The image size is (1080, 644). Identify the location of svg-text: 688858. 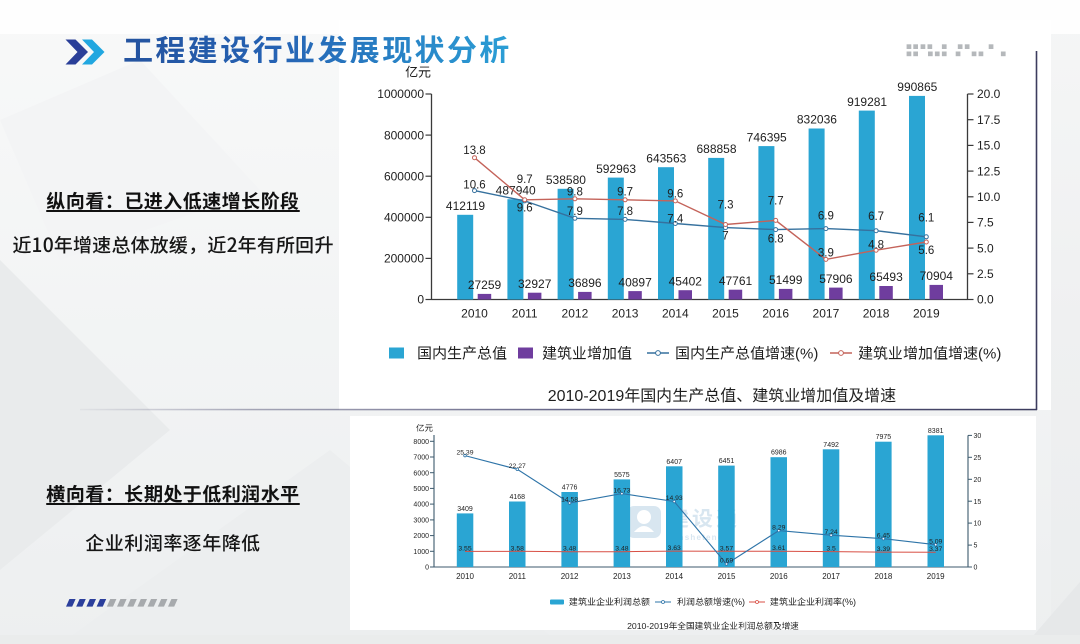
(716, 149).